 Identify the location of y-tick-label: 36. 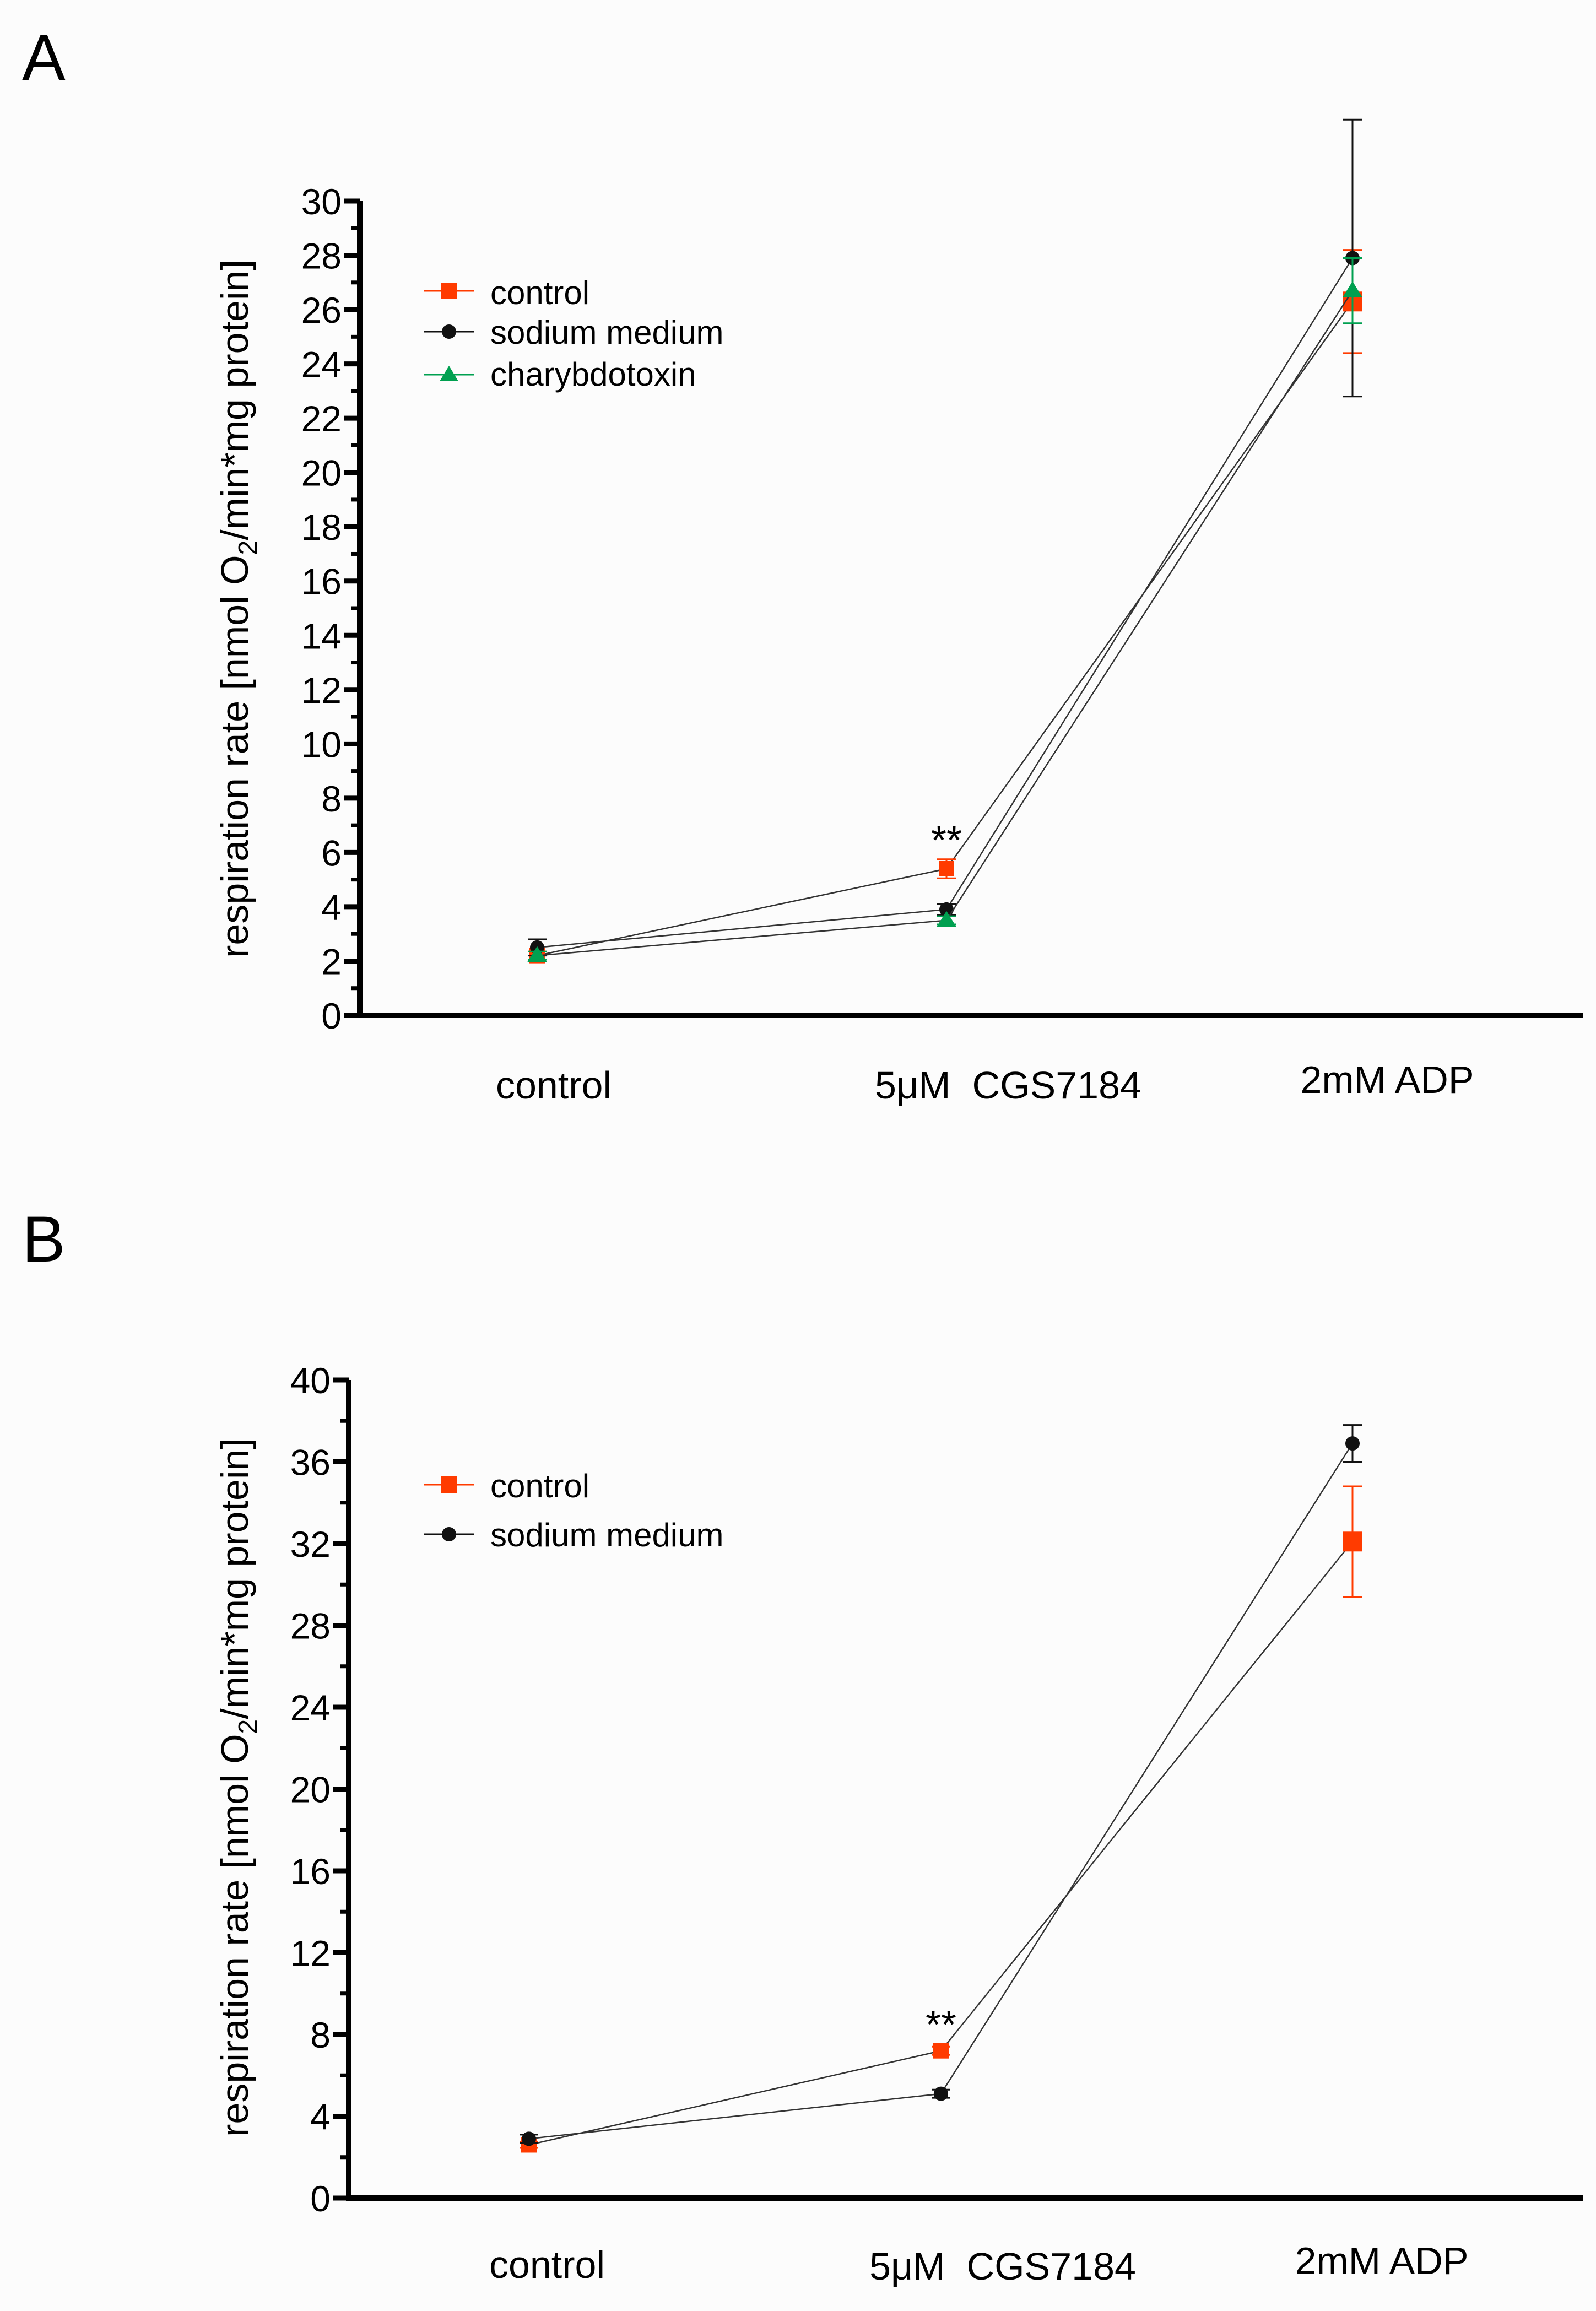
(310, 1463).